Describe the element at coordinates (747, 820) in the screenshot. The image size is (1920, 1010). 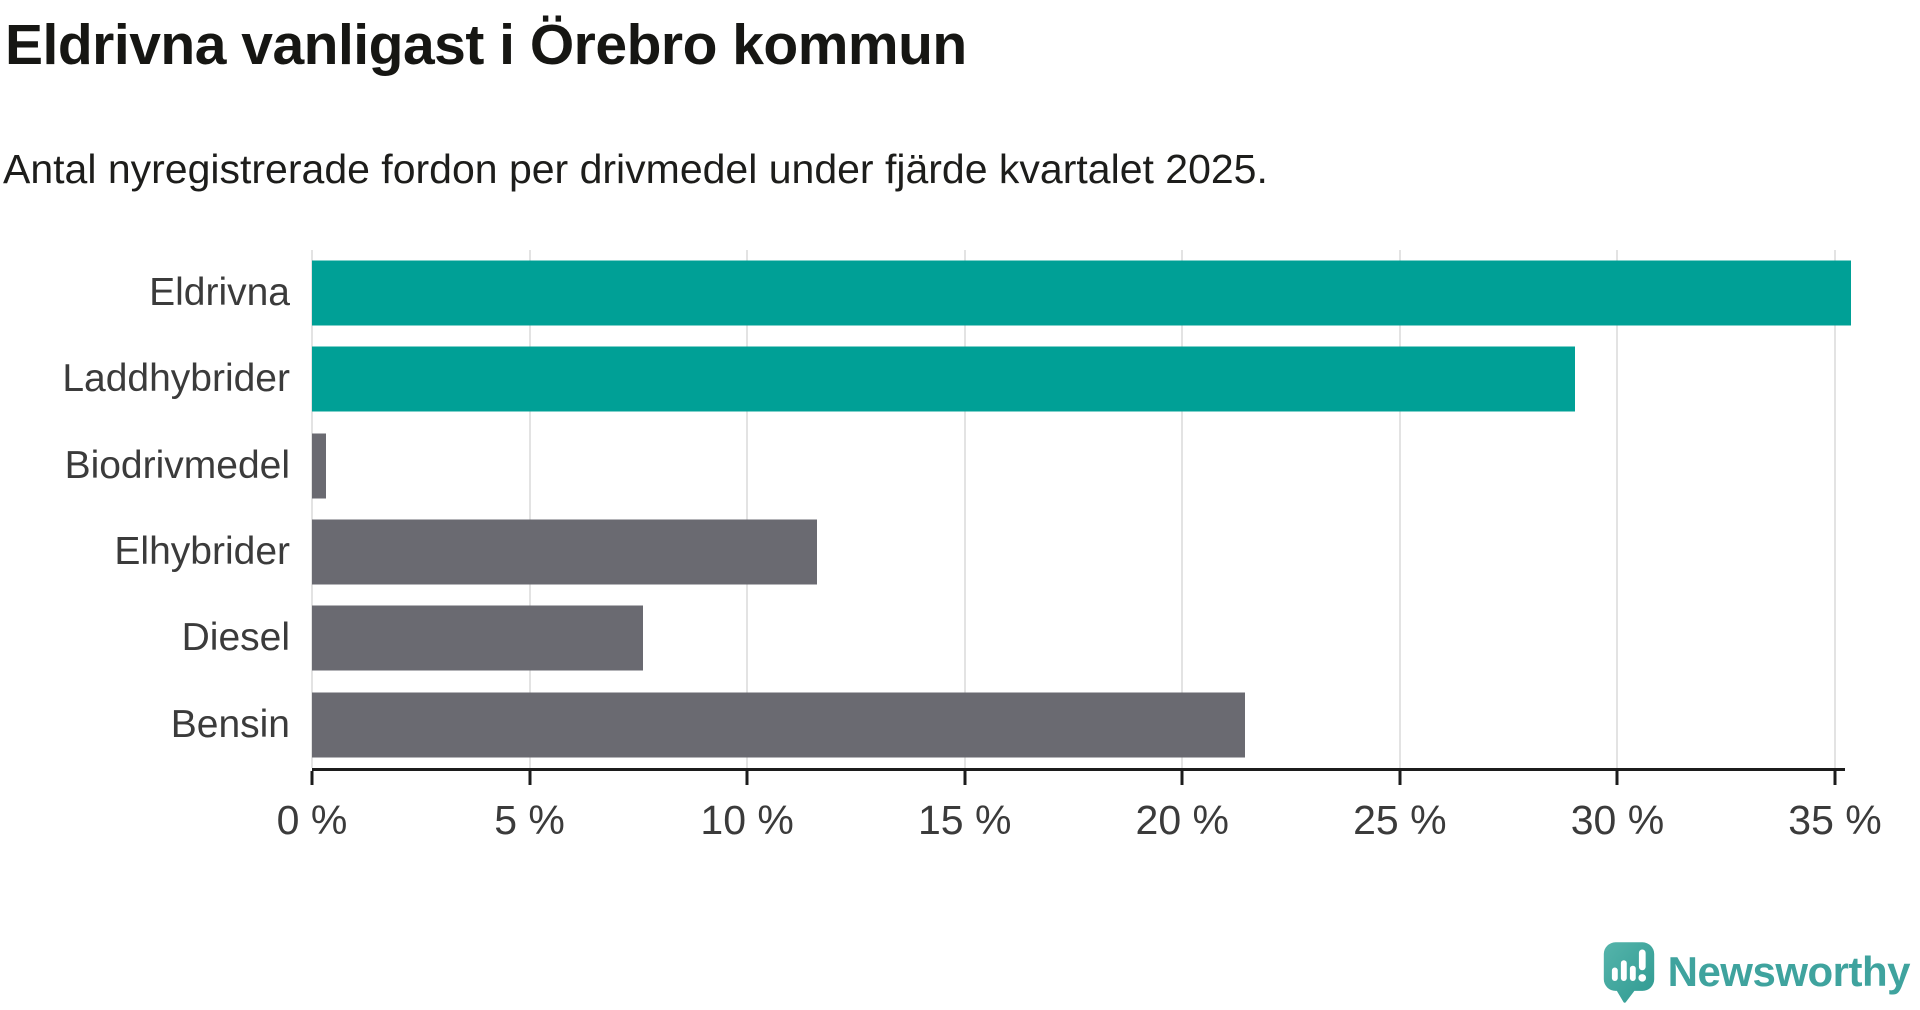
I see `x-axis-tick-label: 10 %` at that location.